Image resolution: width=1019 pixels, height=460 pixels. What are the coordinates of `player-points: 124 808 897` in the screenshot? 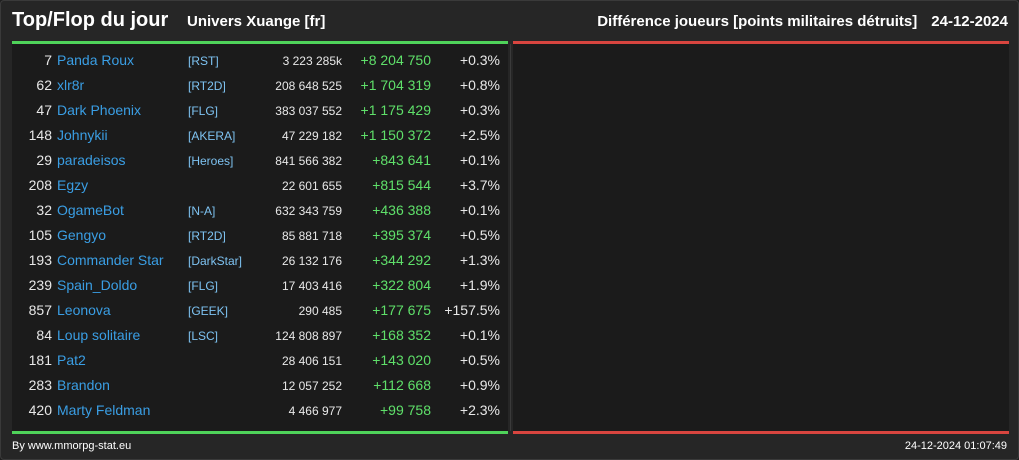 It's located at (308, 336).